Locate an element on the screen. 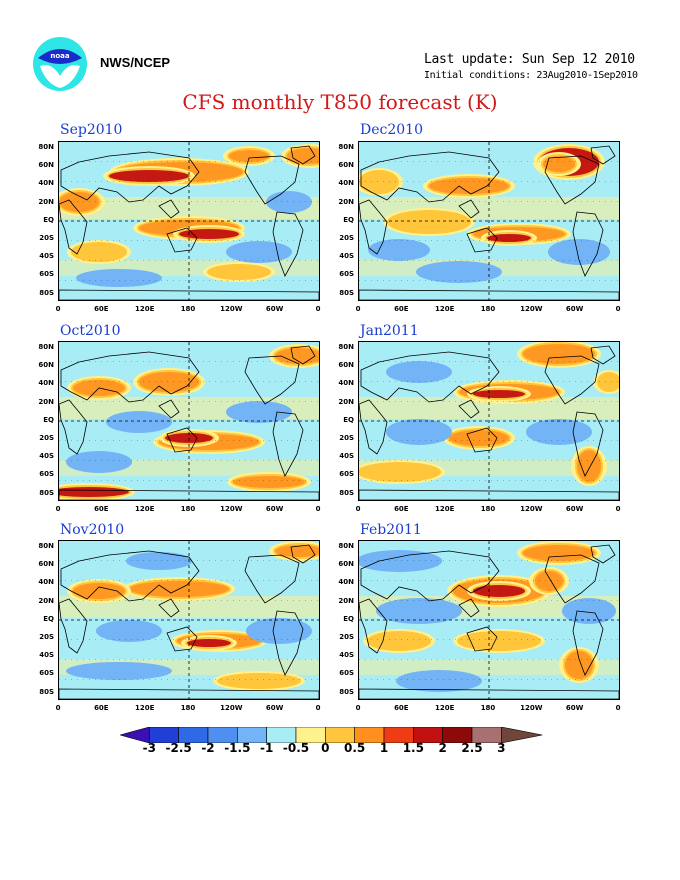  colorbar-label: -0.5 is located at coordinates (296, 748).